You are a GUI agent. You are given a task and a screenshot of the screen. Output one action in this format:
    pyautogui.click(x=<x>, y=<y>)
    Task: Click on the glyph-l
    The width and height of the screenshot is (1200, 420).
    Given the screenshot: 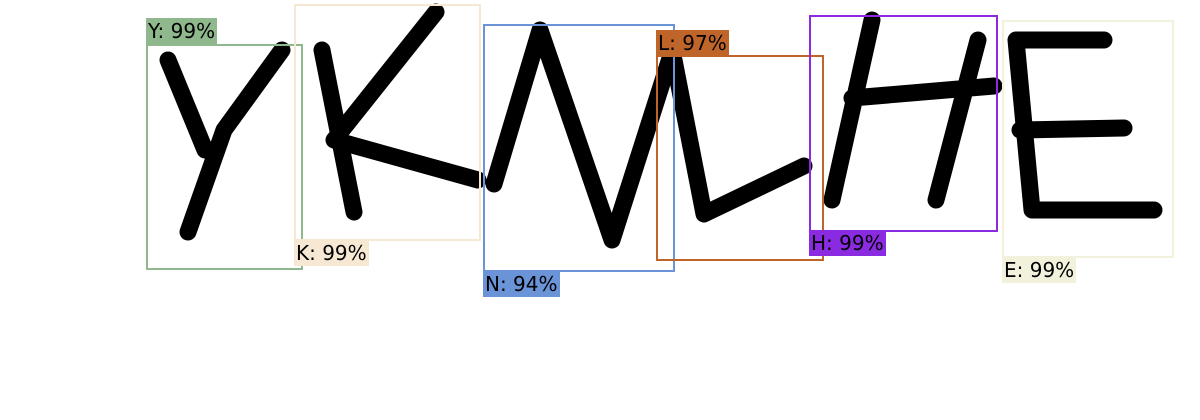 What is the action you would take?
    pyautogui.click(x=739, y=137)
    